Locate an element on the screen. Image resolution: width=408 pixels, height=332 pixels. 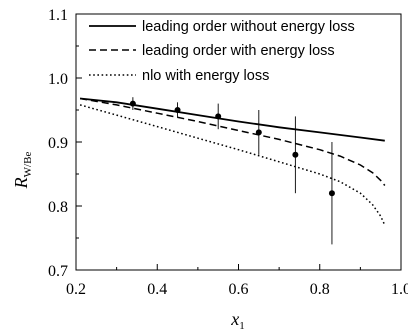
y-axis-label: RW/Be is located at coordinates (22, 171).